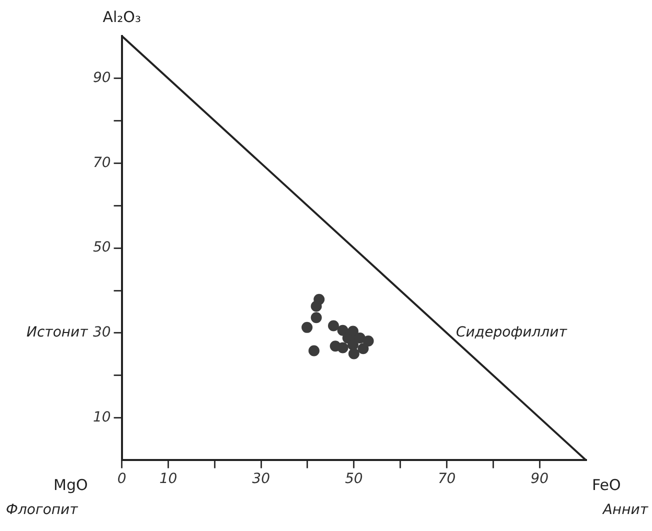 This screenshot has width=652, height=531. What do you see at coordinates (447, 479) in the screenshot?
I see `x-tick-label: 70` at bounding box center [447, 479].